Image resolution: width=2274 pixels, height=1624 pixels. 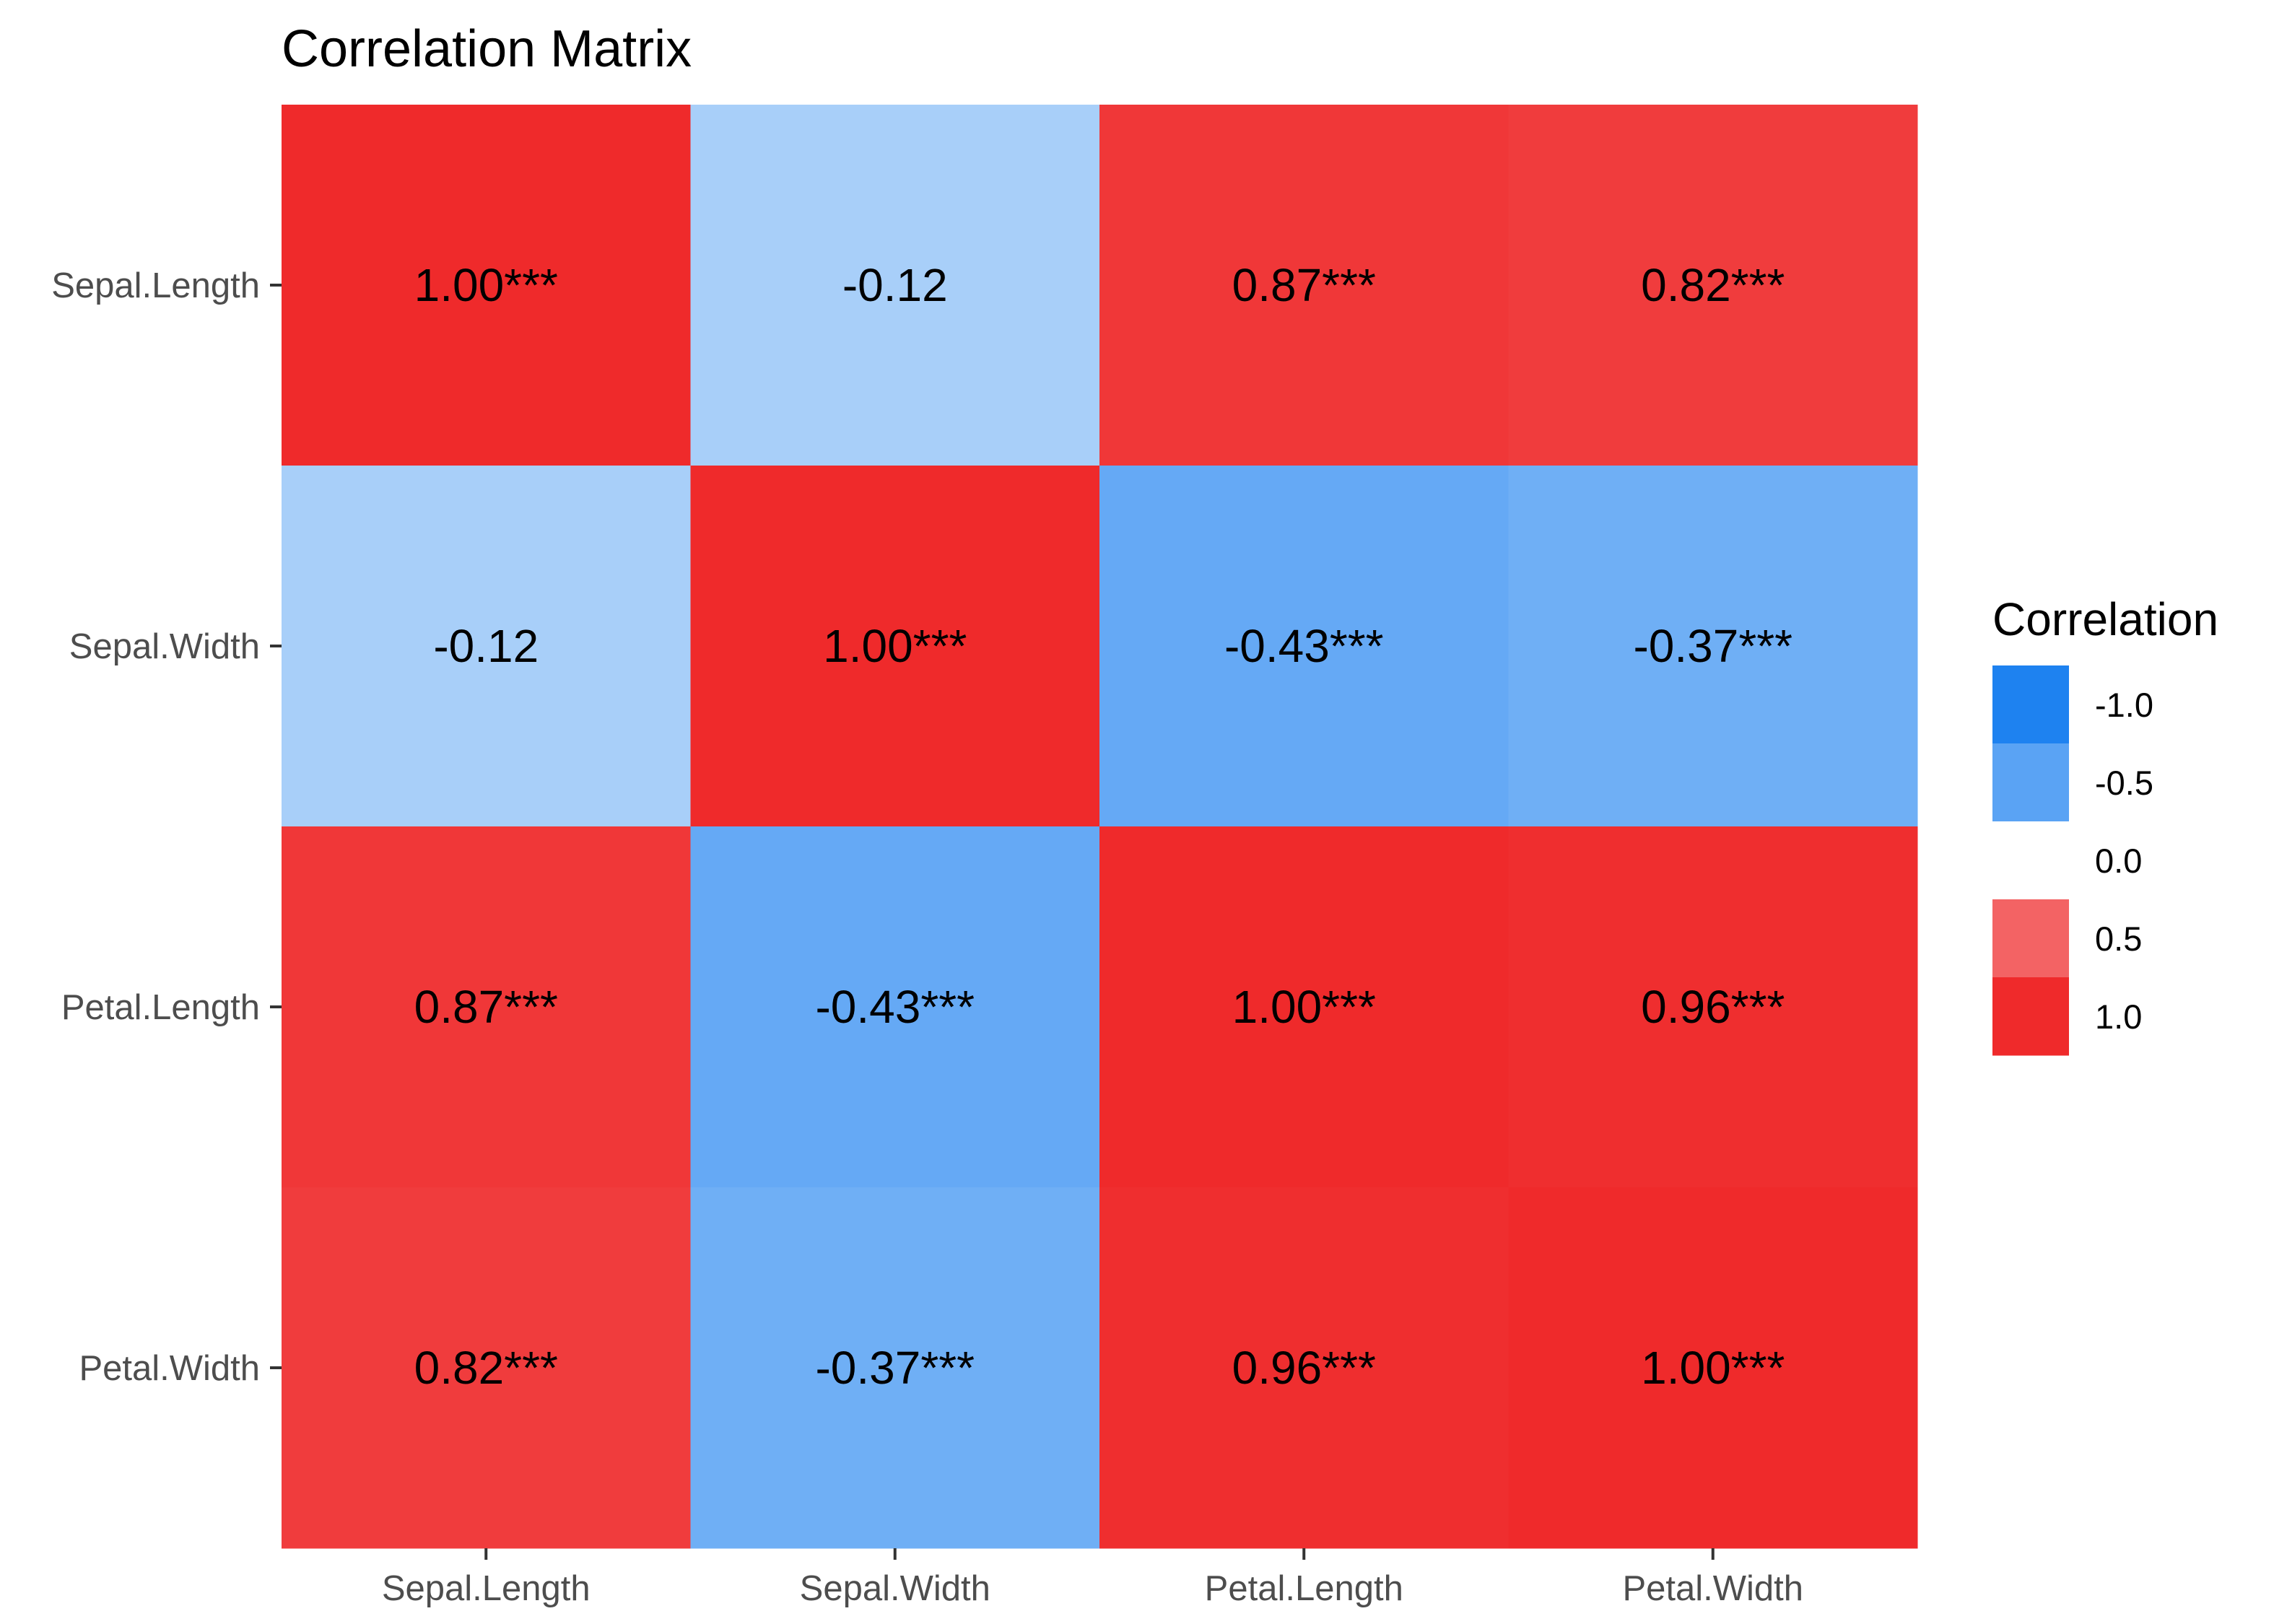 I want to click on y-tick-label: Sepal.Width, so click(x=165, y=646).